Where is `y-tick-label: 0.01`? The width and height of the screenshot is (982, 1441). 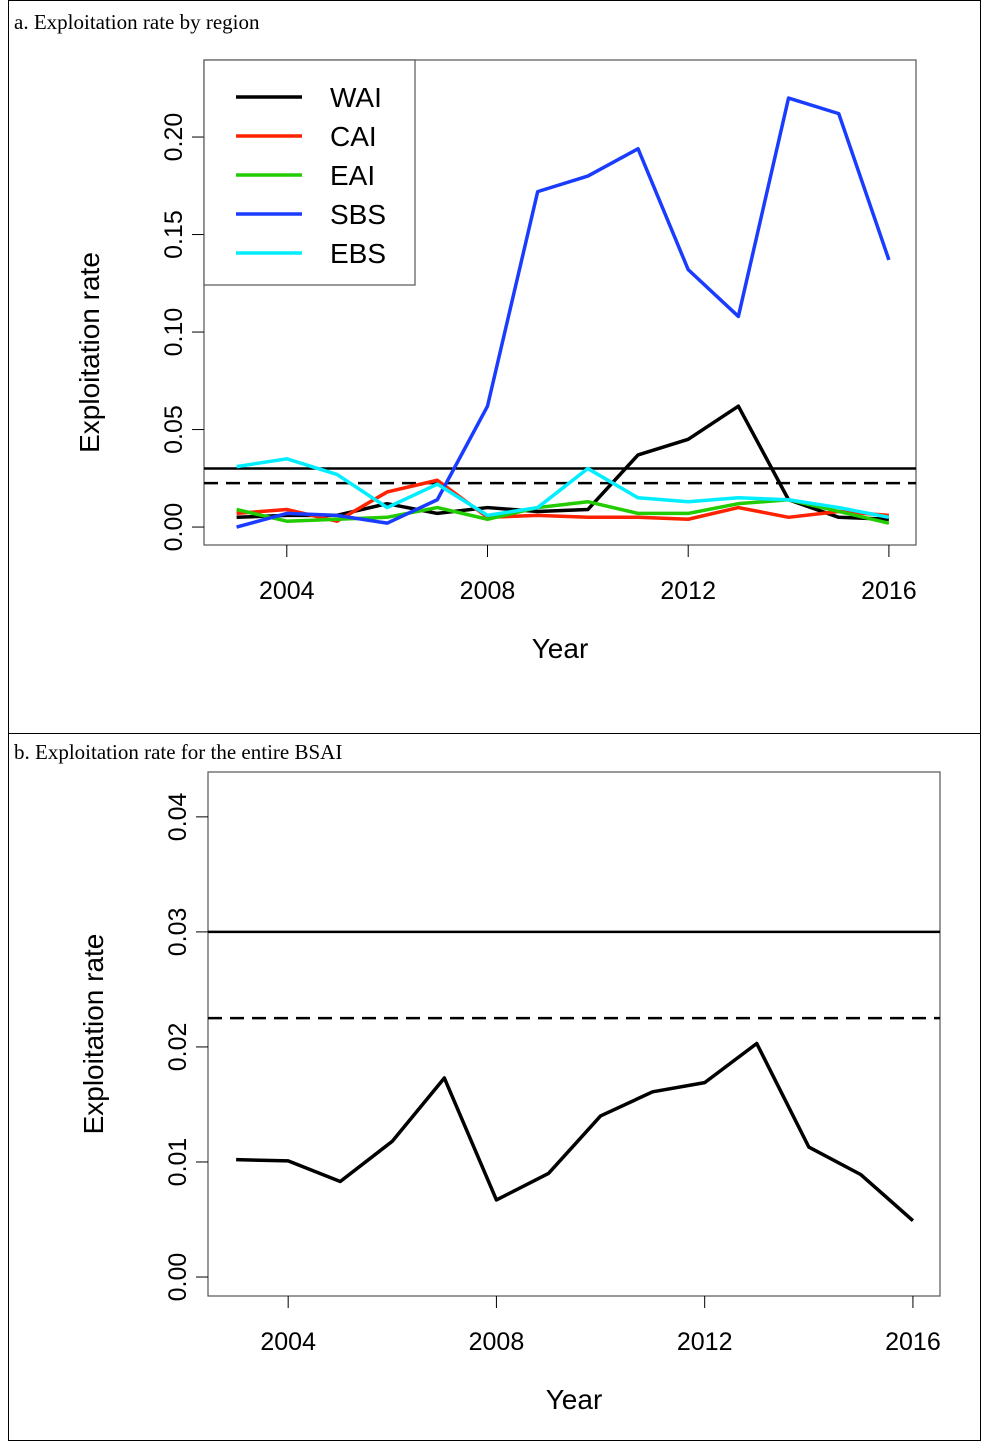 y-tick-label: 0.01 is located at coordinates (178, 1162).